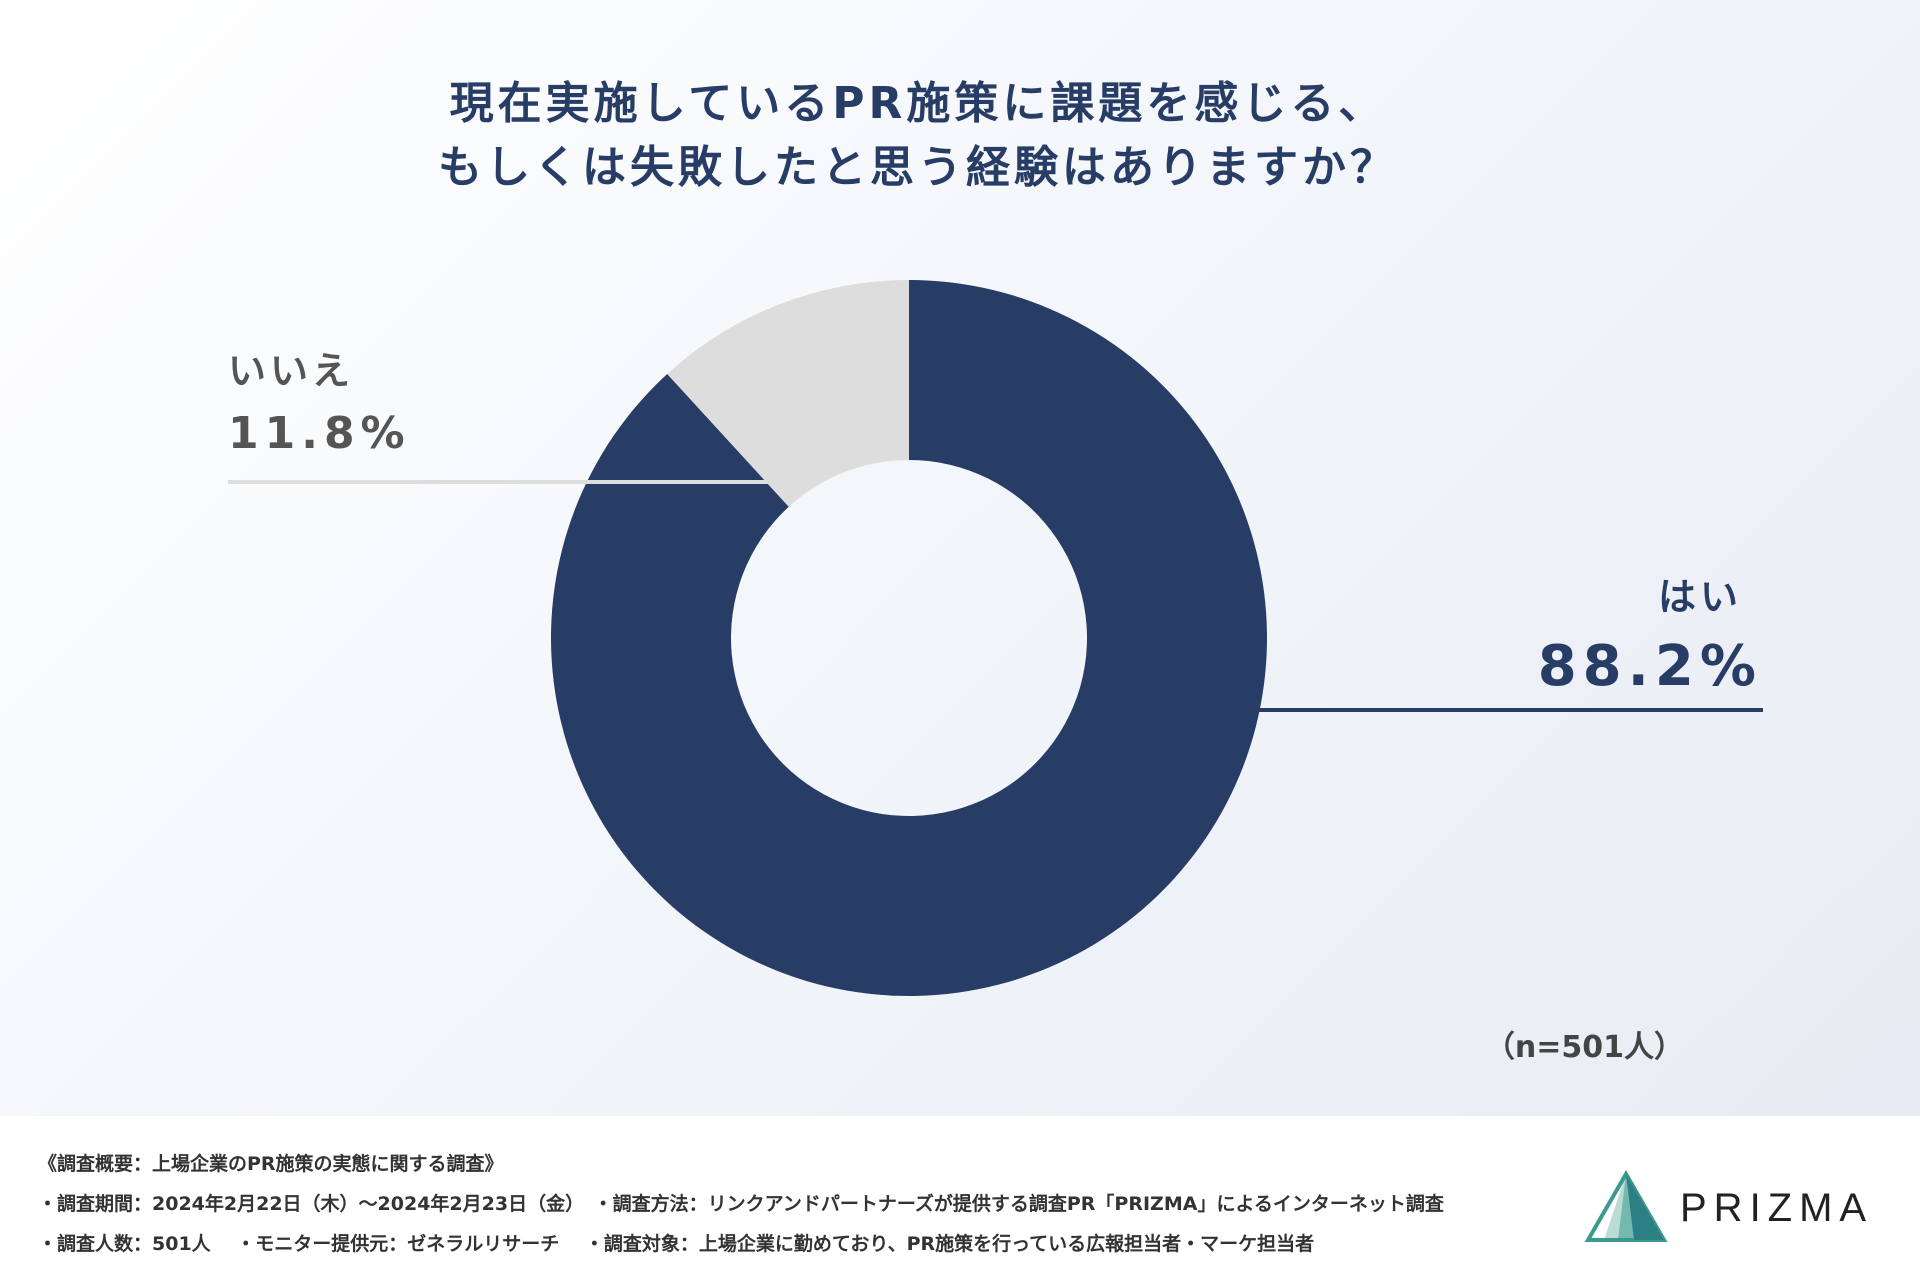 The image size is (1920, 1280). Describe the element at coordinates (1777, 1208) in the screenshot. I see `prizma-logo-text: PRIZMA` at that location.